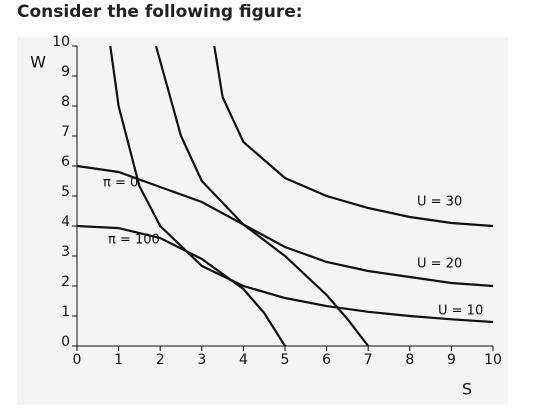 The image size is (543, 416). I want to click on x-tick-label: 6, so click(326, 360).